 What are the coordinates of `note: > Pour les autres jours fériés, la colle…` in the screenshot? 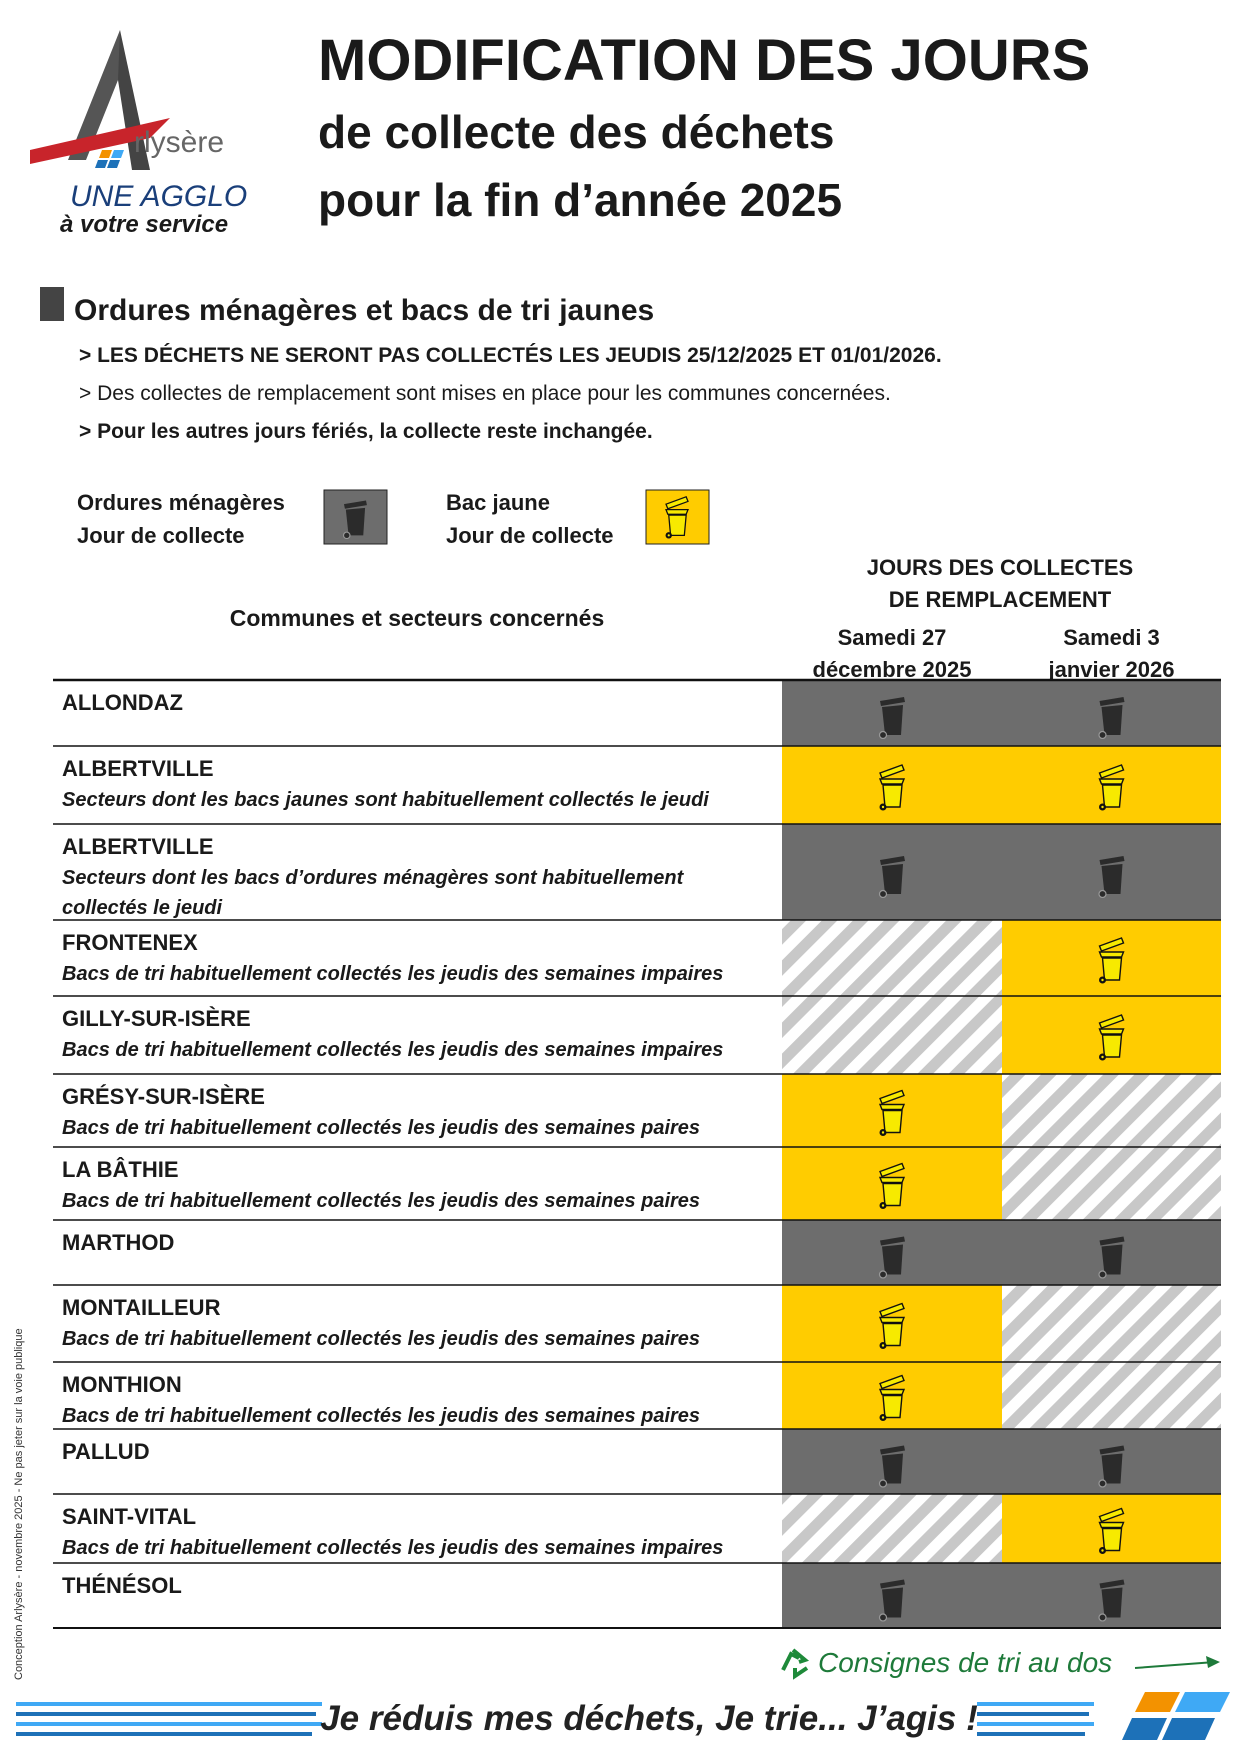 It's located at (366, 431).